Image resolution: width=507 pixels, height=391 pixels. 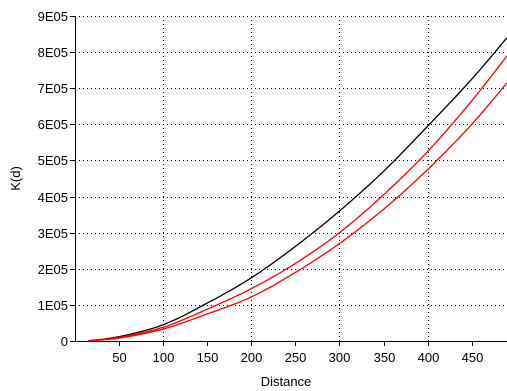 I want to click on y-tick-label-5: 5E05, so click(x=53, y=160).